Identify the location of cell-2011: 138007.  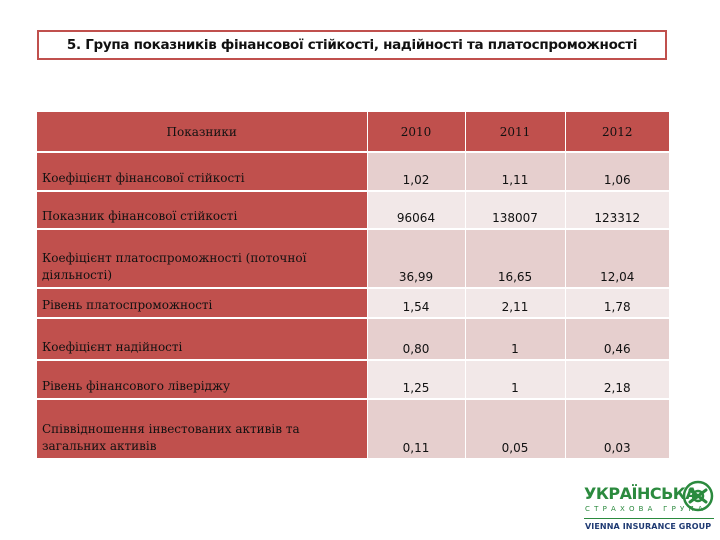
(515, 209).